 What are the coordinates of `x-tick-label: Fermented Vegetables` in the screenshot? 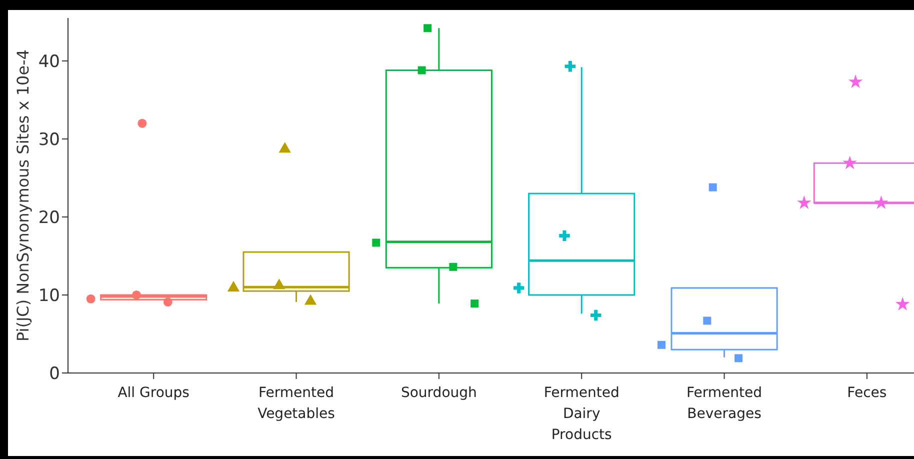 It's located at (296, 403).